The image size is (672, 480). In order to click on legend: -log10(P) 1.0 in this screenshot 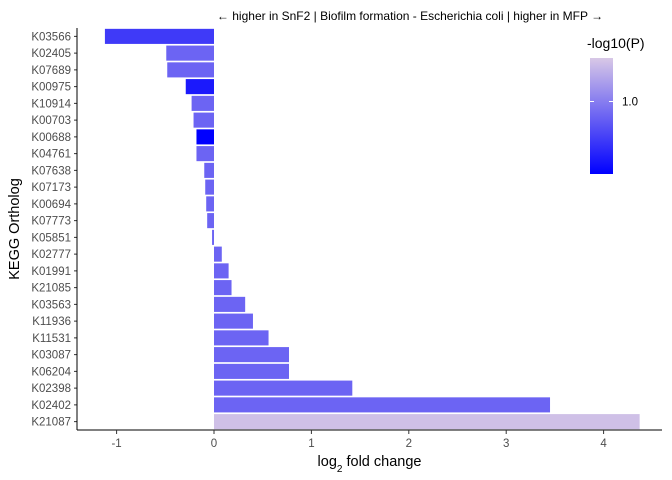, I will do `click(616, 104)`.